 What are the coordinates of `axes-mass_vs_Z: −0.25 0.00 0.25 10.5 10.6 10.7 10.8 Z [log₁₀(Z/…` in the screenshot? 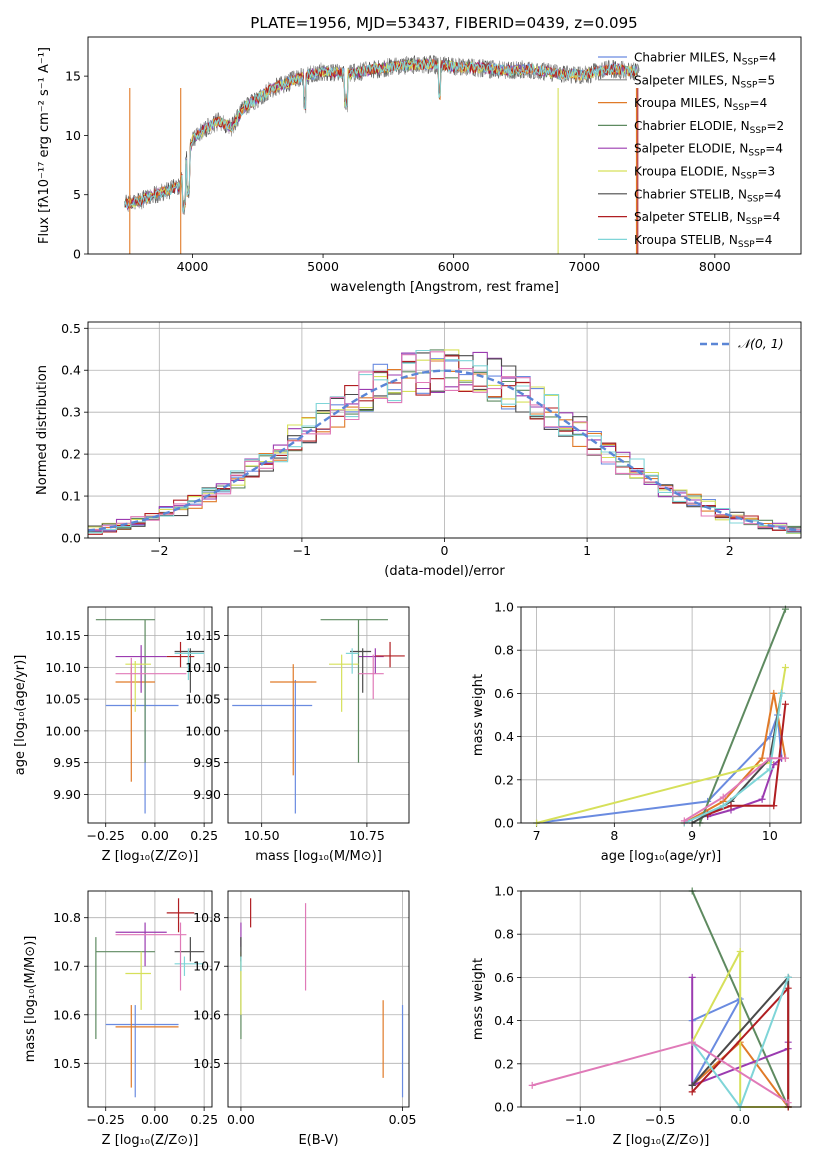 It's located at (120, 1019).